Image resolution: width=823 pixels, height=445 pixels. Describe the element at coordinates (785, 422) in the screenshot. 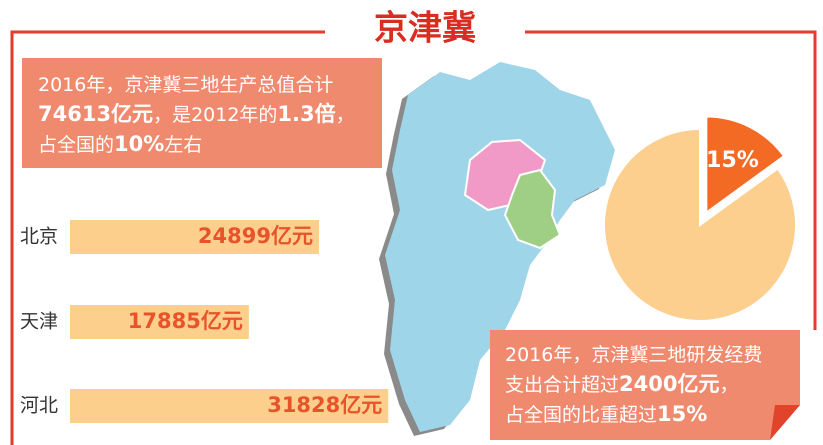

I see `folded-corner` at that location.